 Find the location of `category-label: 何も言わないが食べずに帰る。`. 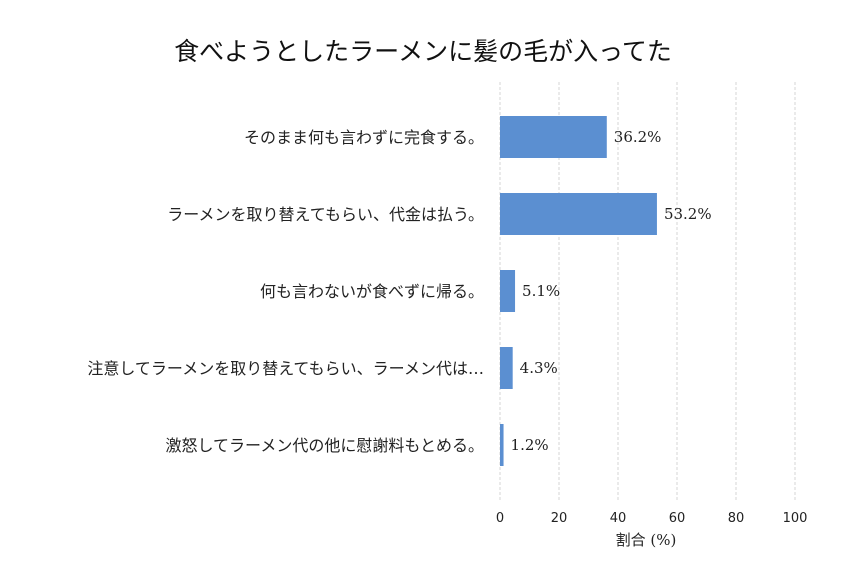

category-label: 何も言わないが食べずに帰る。 is located at coordinates (372, 291).